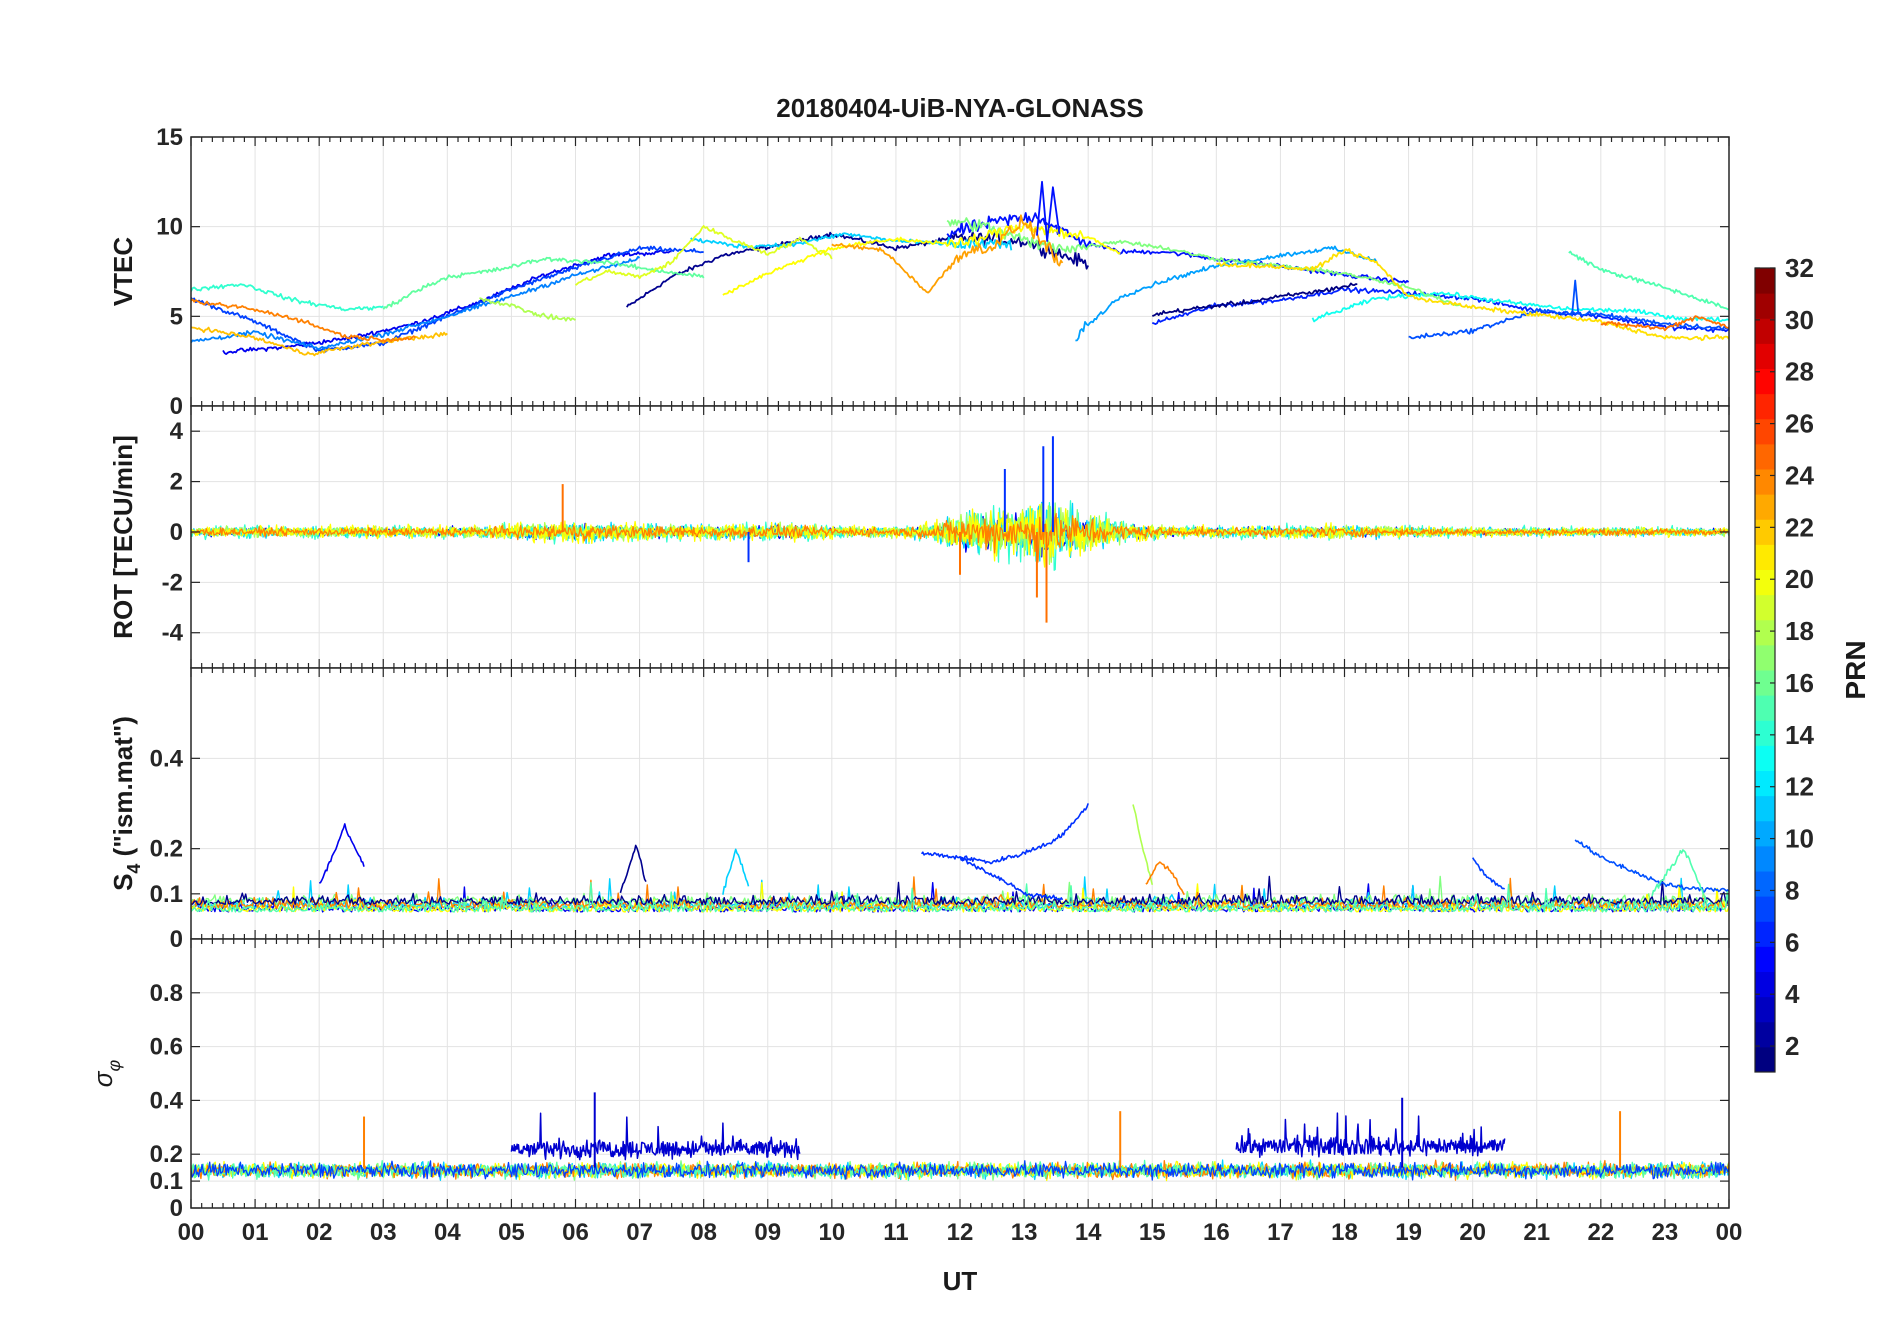 Image resolution: width=1902 pixels, height=1330 pixels. What do you see at coordinates (1792, 942) in the screenshot?
I see `colorbar-tick-label: 6` at bounding box center [1792, 942].